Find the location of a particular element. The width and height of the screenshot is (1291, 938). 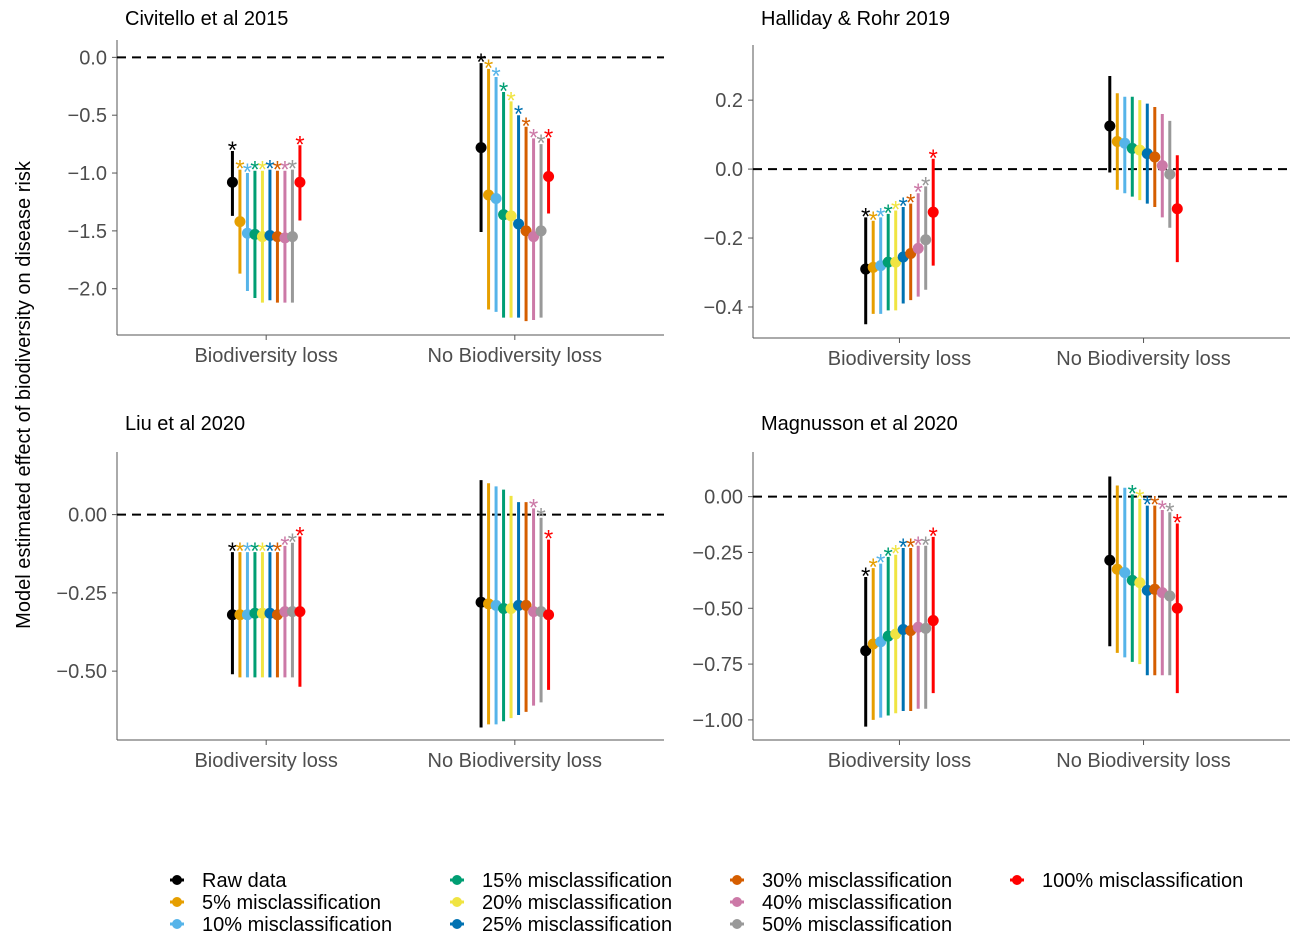

legend-label: 5% misclassification is located at coordinates (291, 903).